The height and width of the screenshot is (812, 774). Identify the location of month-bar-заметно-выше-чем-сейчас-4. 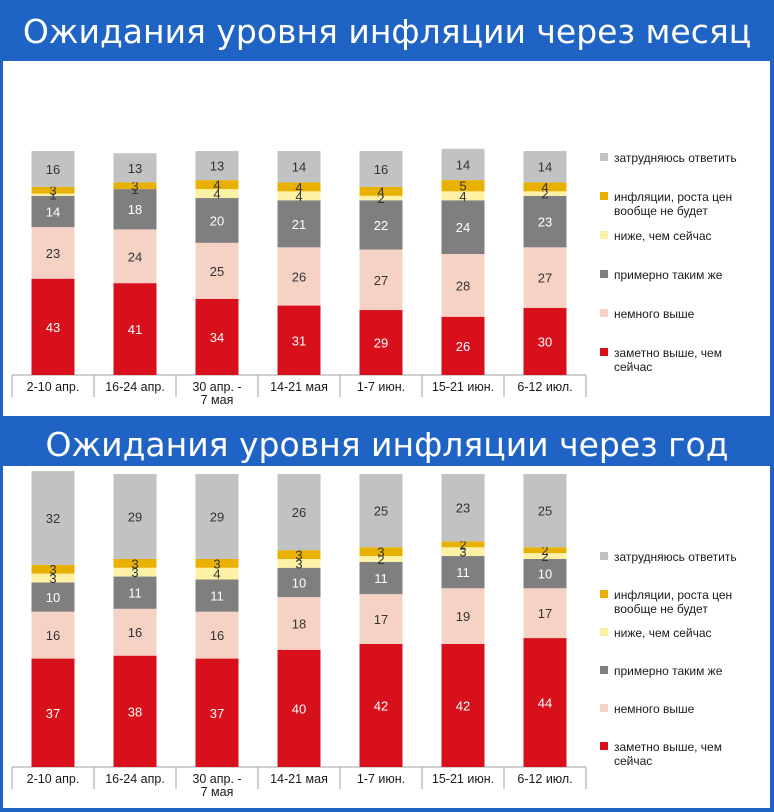
(381, 342).